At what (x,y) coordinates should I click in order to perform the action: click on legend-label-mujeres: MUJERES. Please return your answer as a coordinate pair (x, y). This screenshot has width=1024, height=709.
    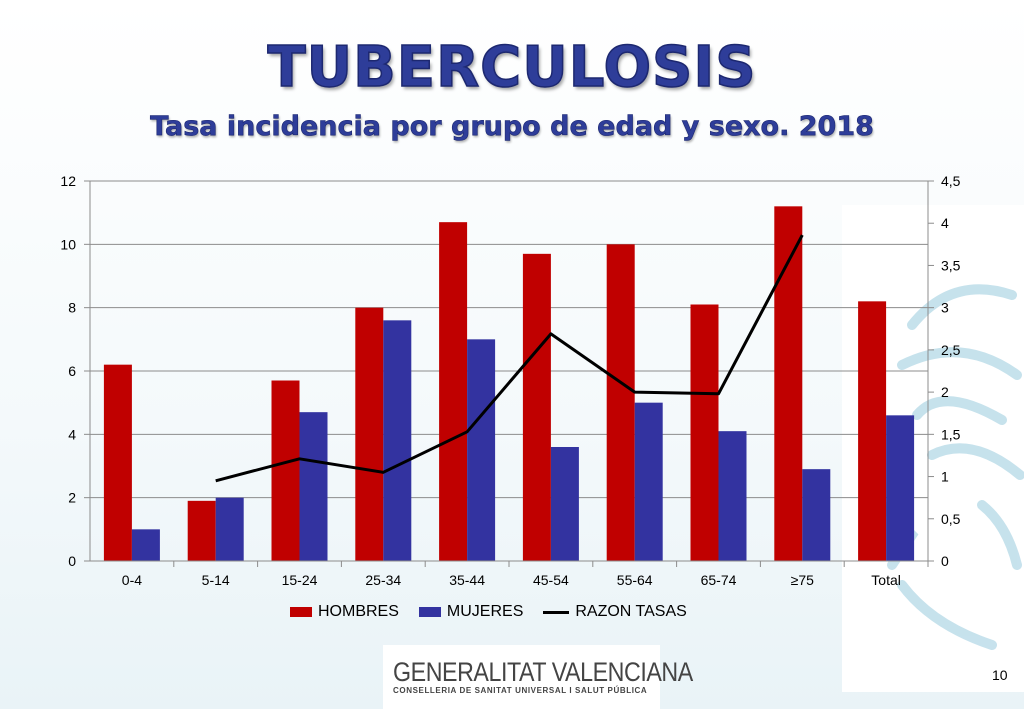
    Looking at the image, I should click on (485, 611).